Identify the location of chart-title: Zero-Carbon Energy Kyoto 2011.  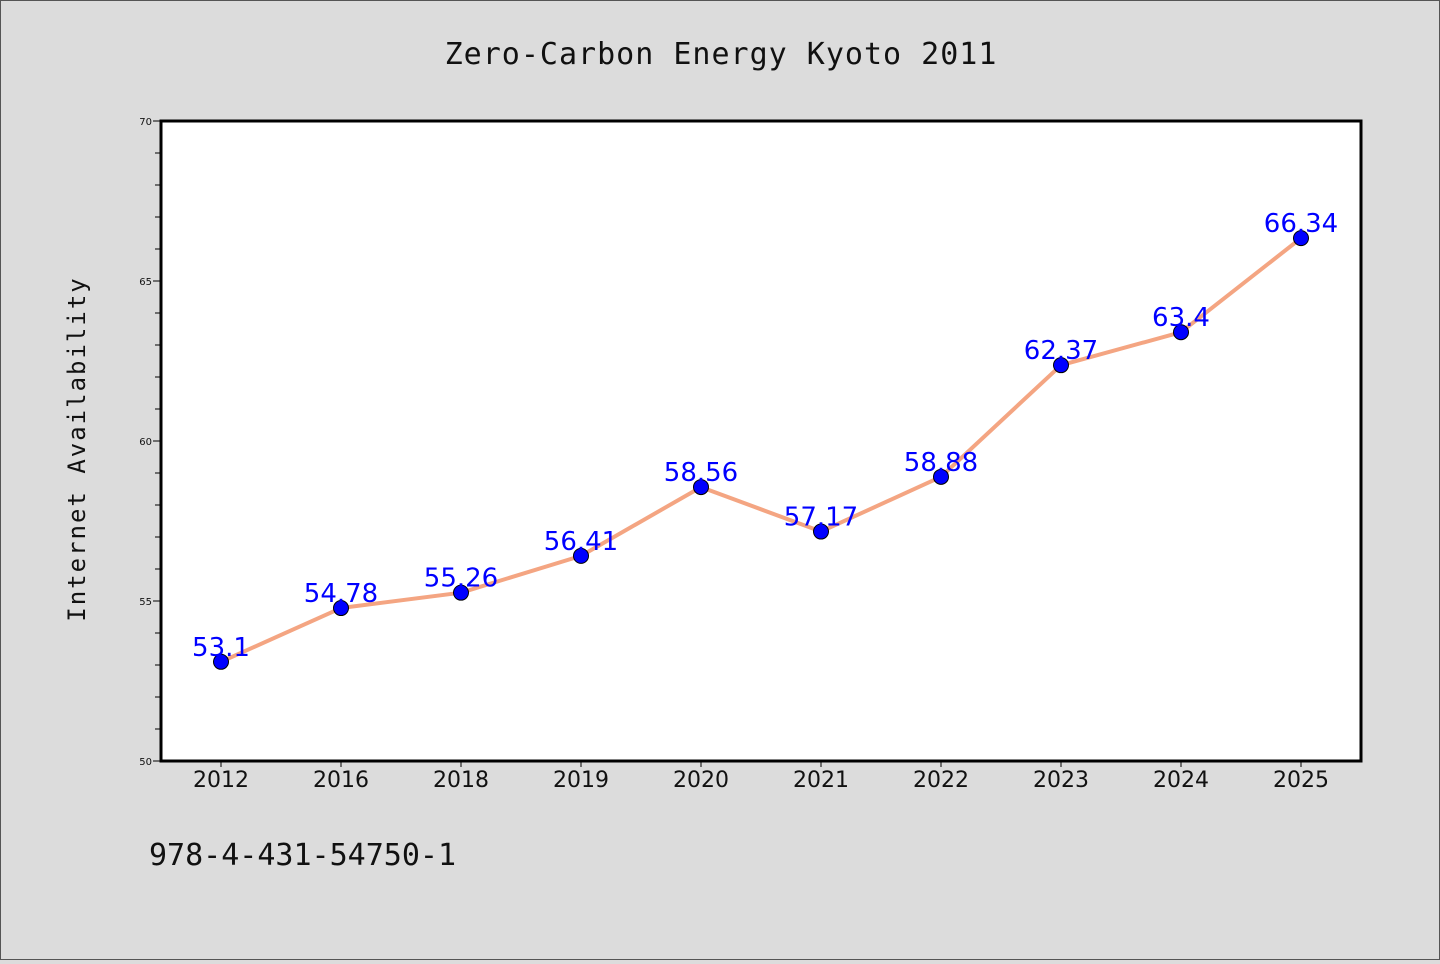
(721, 54).